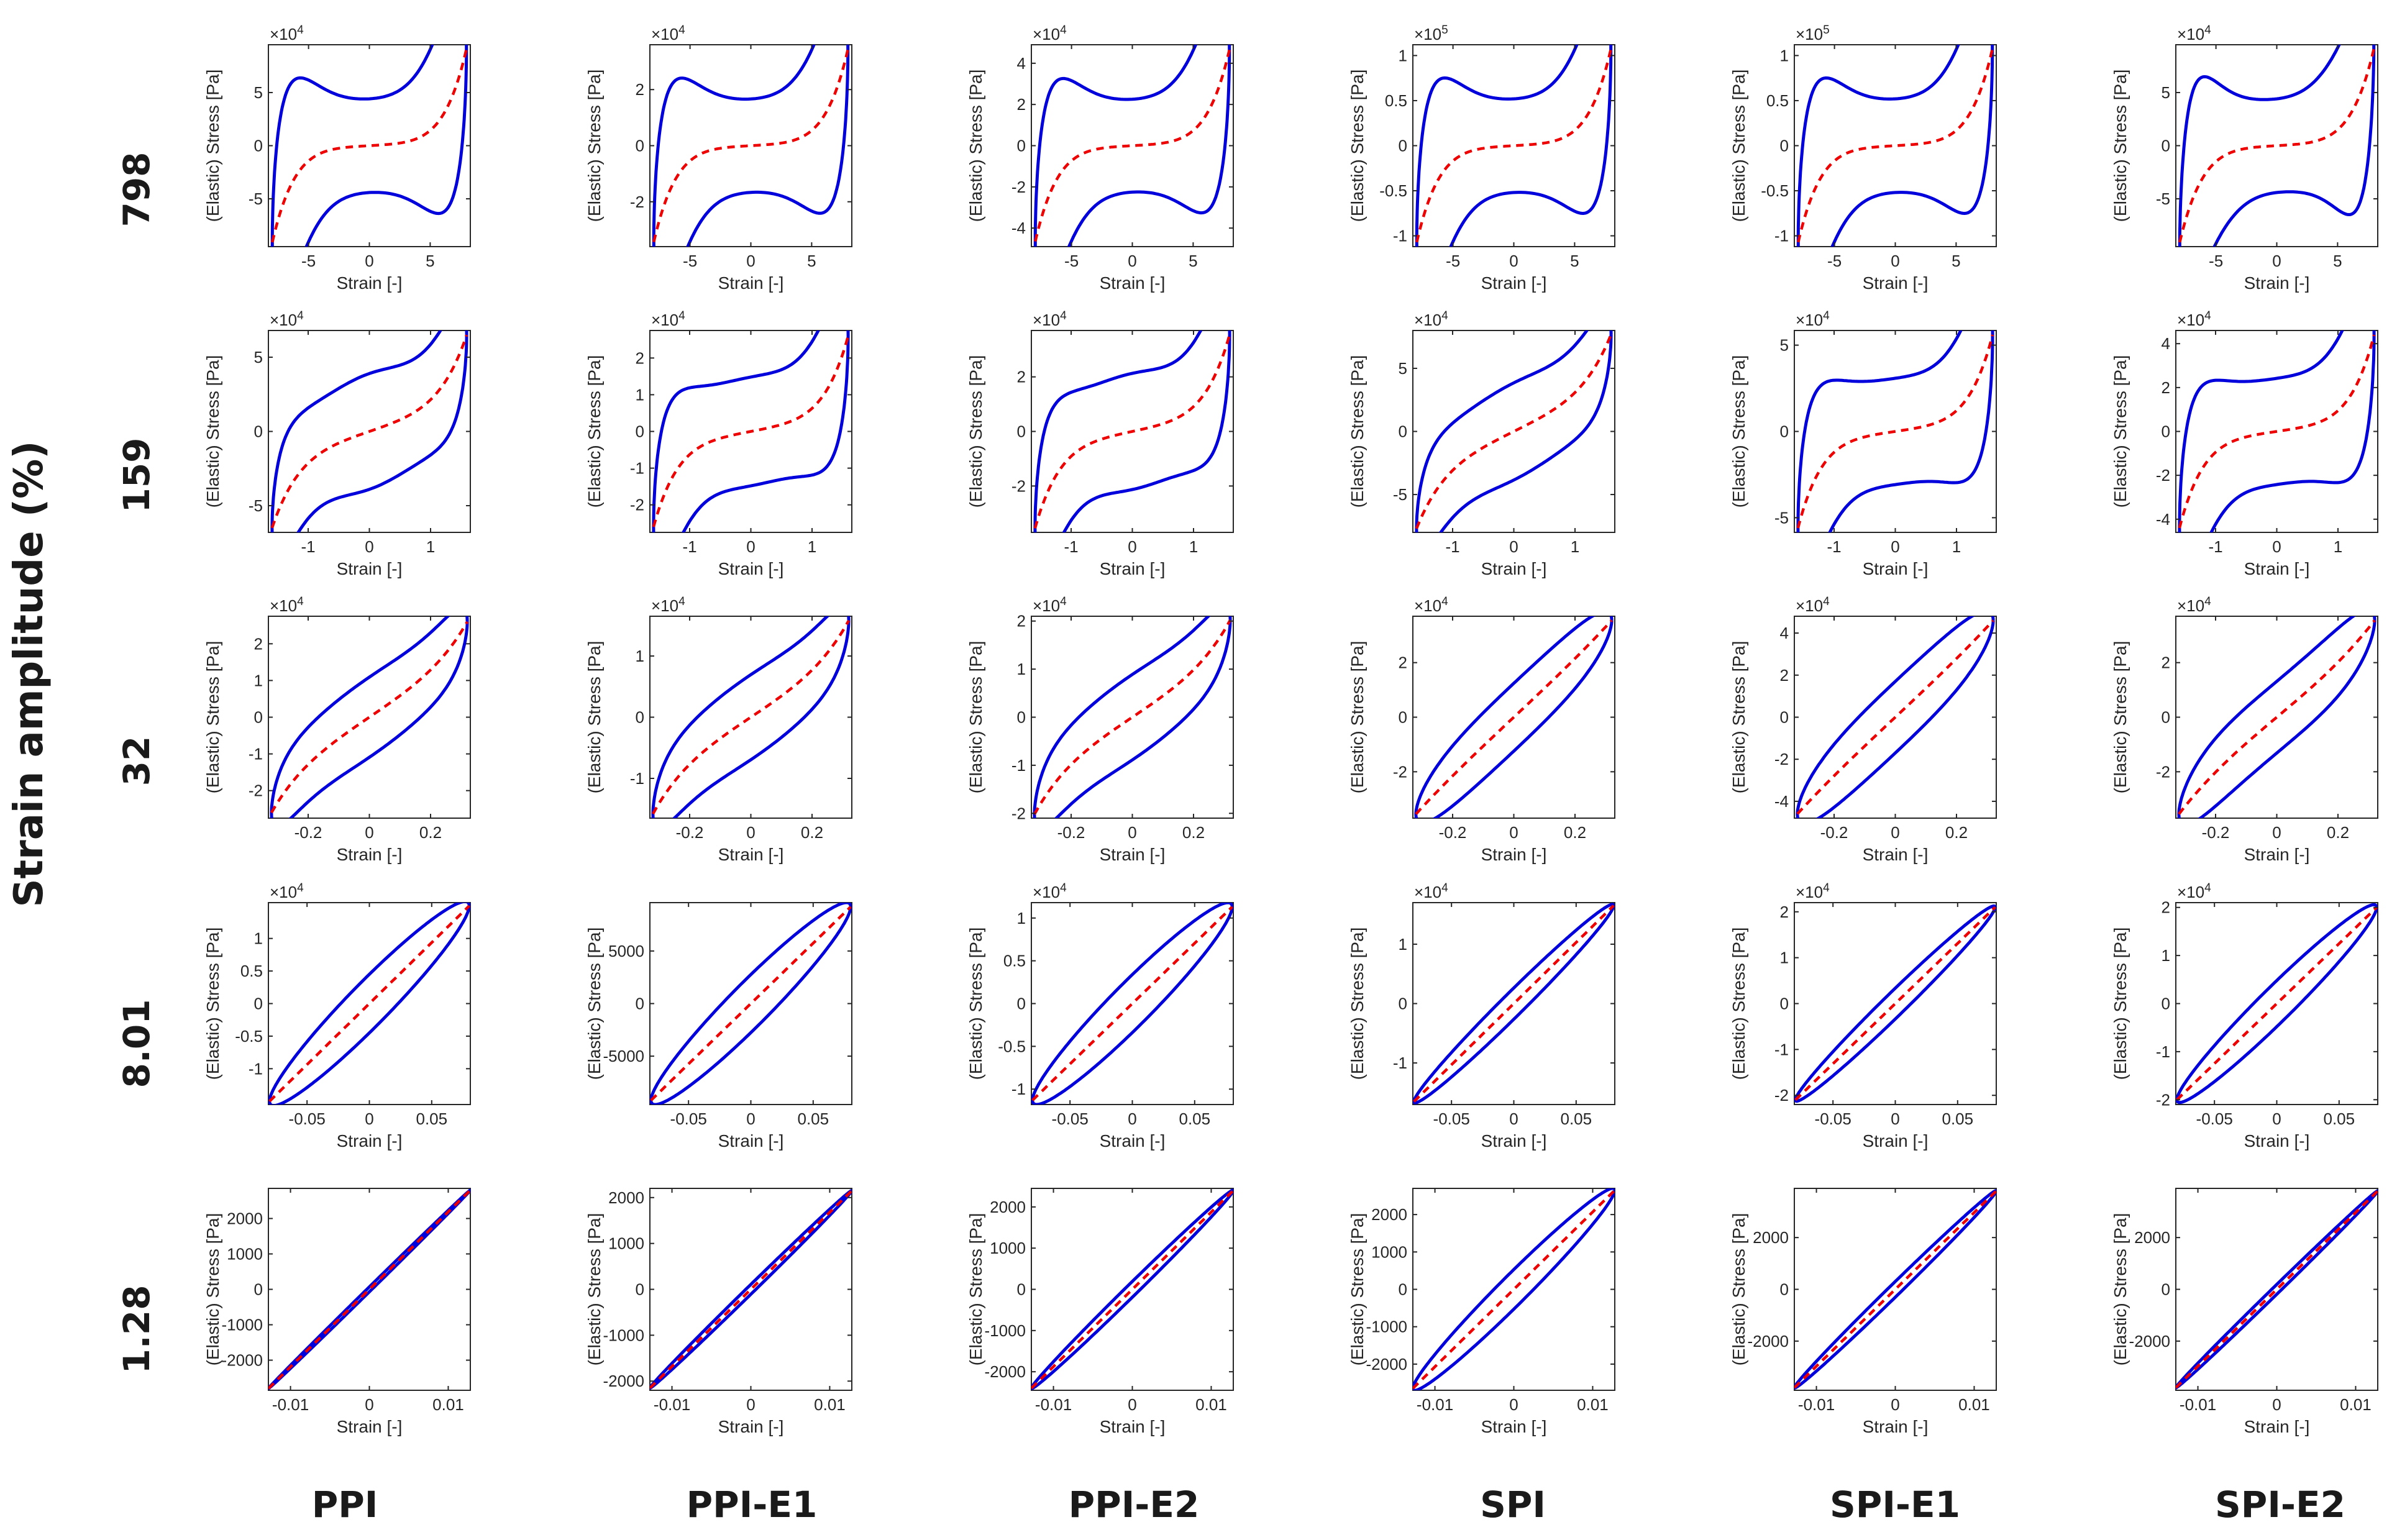 This screenshot has width=2397, height=1540. I want to click on column-label: SPI-E1, so click(1895, 1504).